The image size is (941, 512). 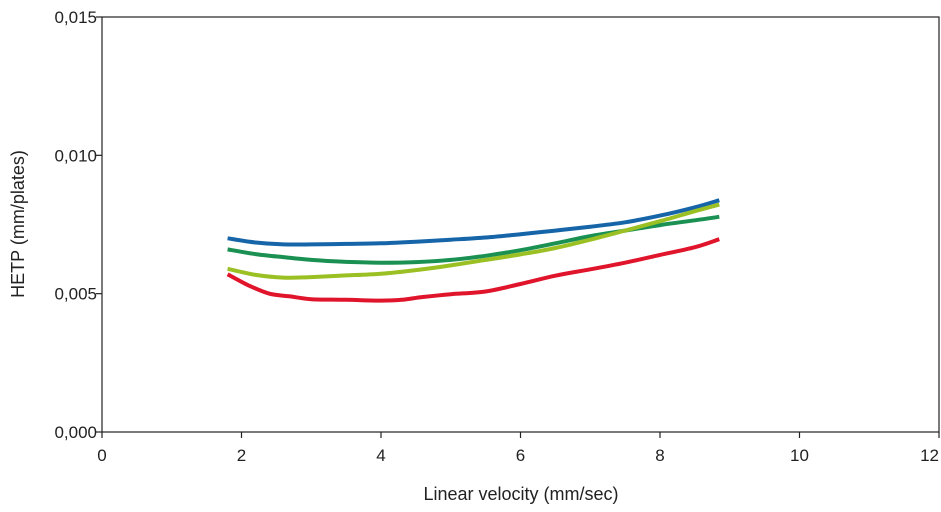 I want to click on x-tick-label: 8, so click(x=659, y=455).